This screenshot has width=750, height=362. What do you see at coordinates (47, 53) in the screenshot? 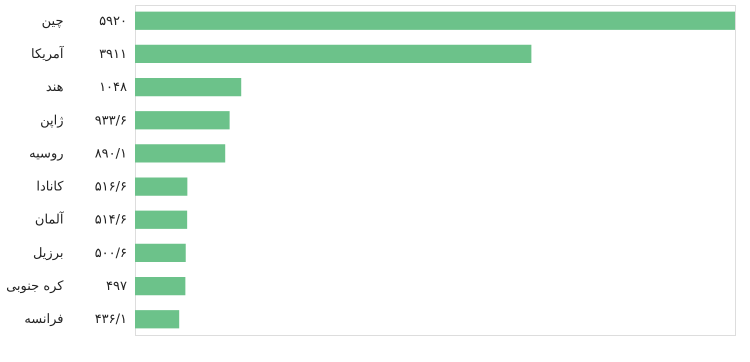
I see `y-tick-label: آمریکا` at bounding box center [47, 53].